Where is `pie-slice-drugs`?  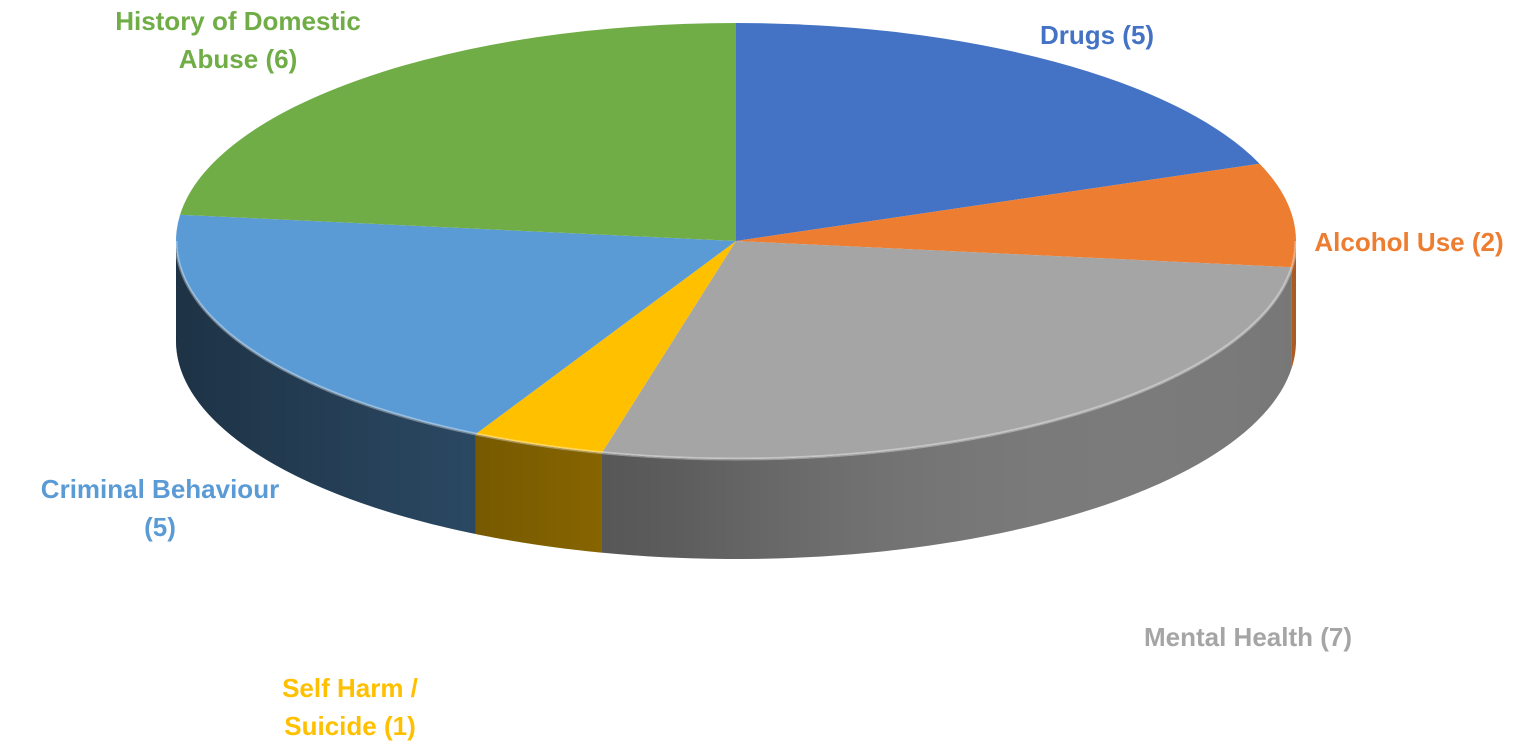
pie-slice-drugs is located at coordinates (998, 132).